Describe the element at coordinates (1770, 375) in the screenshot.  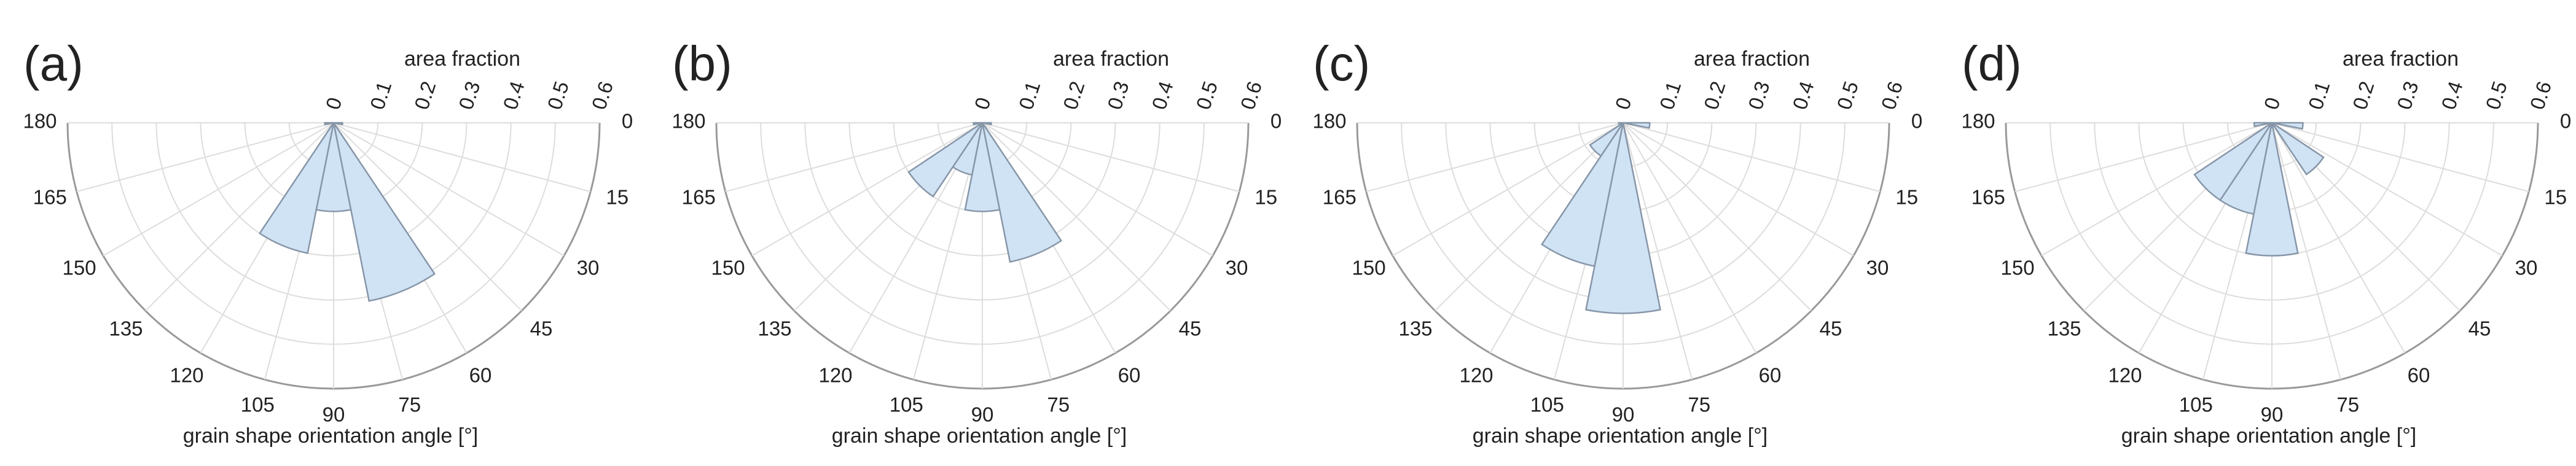
I see `theta-tick-label: 60` at that location.